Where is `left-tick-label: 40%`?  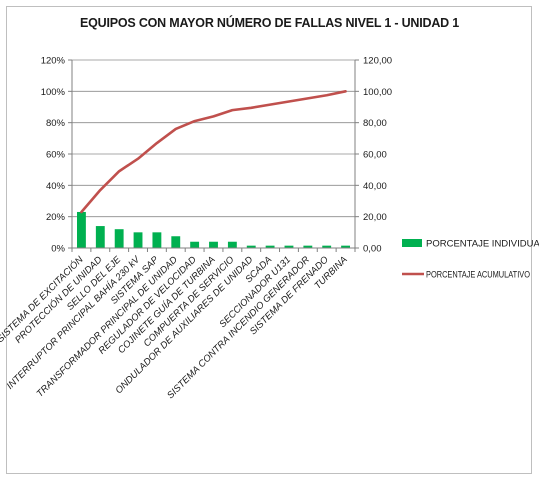
left-tick-label: 40% is located at coordinates (56, 186).